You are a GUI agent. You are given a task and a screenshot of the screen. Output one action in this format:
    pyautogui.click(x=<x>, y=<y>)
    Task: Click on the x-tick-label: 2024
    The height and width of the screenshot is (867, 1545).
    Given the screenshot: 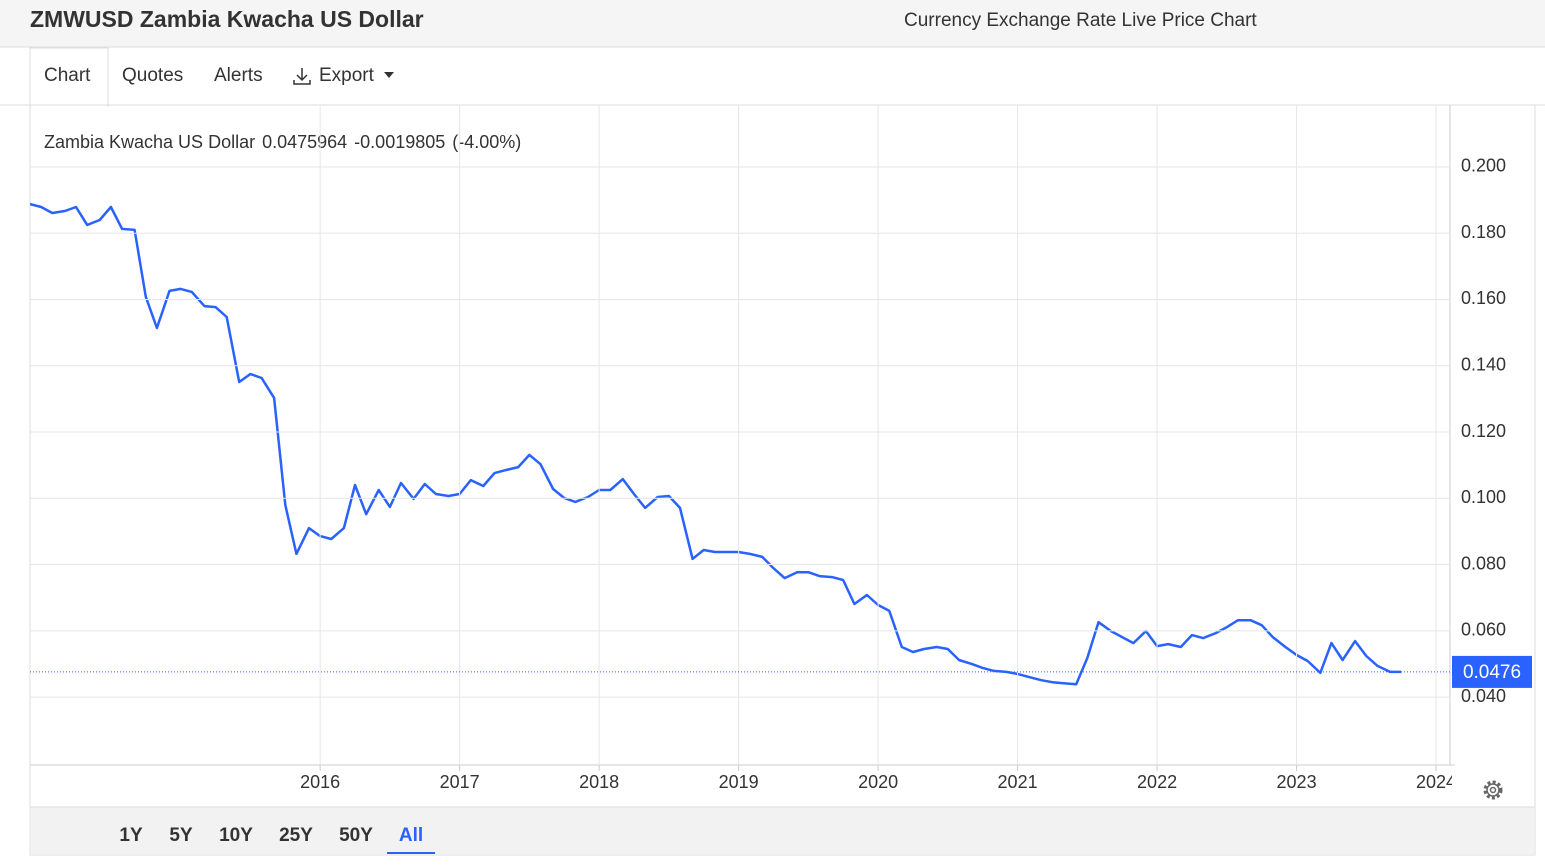 What is the action you would take?
    pyautogui.click(x=1436, y=782)
    